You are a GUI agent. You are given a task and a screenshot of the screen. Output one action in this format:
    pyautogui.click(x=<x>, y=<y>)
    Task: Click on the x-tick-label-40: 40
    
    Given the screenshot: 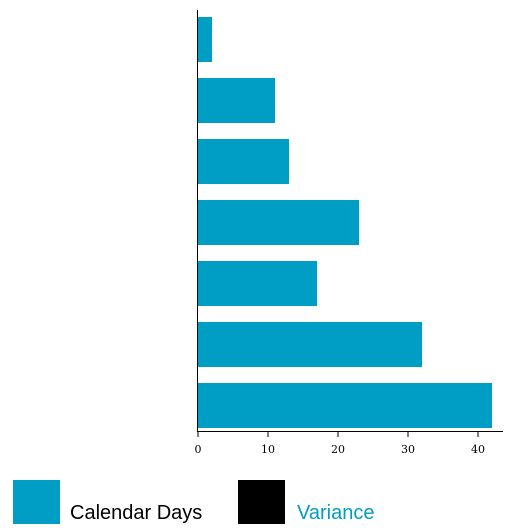 What is the action you would take?
    pyautogui.click(x=478, y=449)
    